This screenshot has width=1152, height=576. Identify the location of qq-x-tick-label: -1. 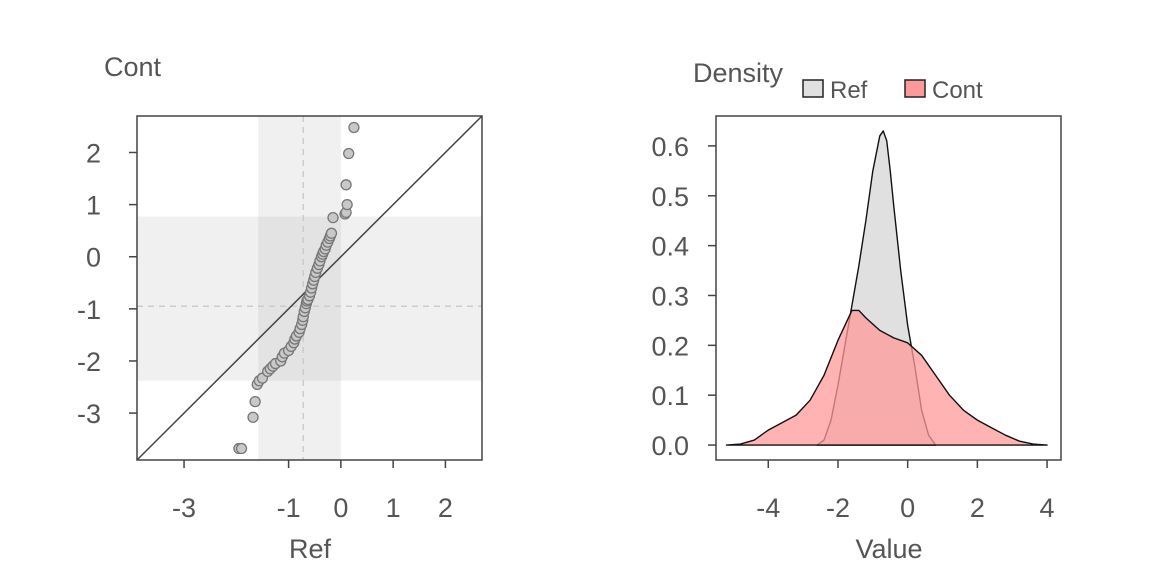
(289, 508).